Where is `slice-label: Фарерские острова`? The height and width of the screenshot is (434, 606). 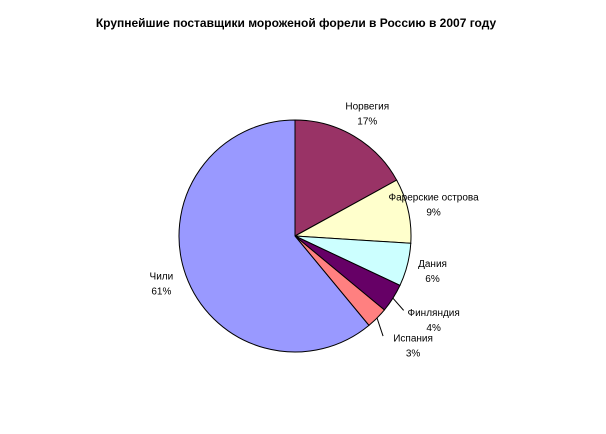 slice-label: Фарерские острова is located at coordinates (433, 198).